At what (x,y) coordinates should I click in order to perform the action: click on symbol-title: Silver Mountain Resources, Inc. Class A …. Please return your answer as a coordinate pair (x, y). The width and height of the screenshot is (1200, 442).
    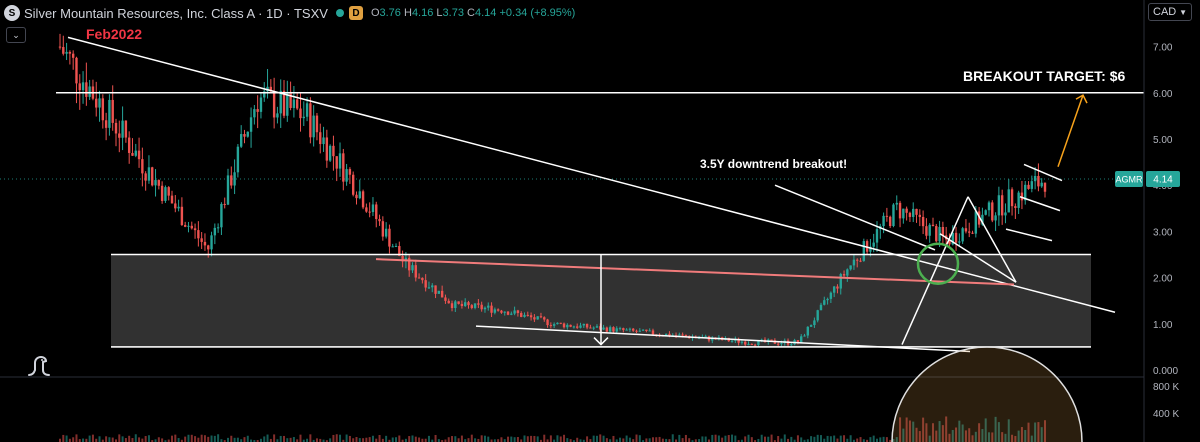
    Looking at the image, I should click on (176, 13).